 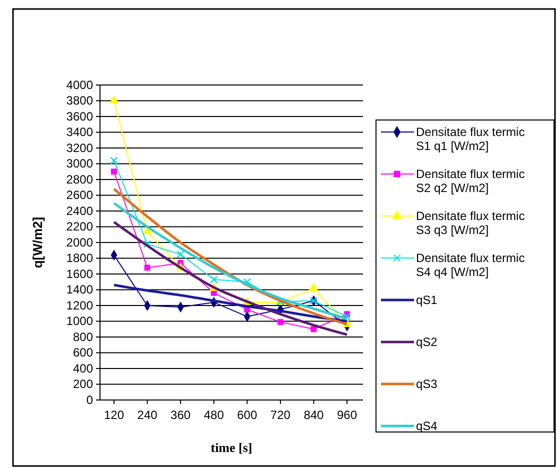 I want to click on y-tick-label: 400, so click(x=83, y=368).